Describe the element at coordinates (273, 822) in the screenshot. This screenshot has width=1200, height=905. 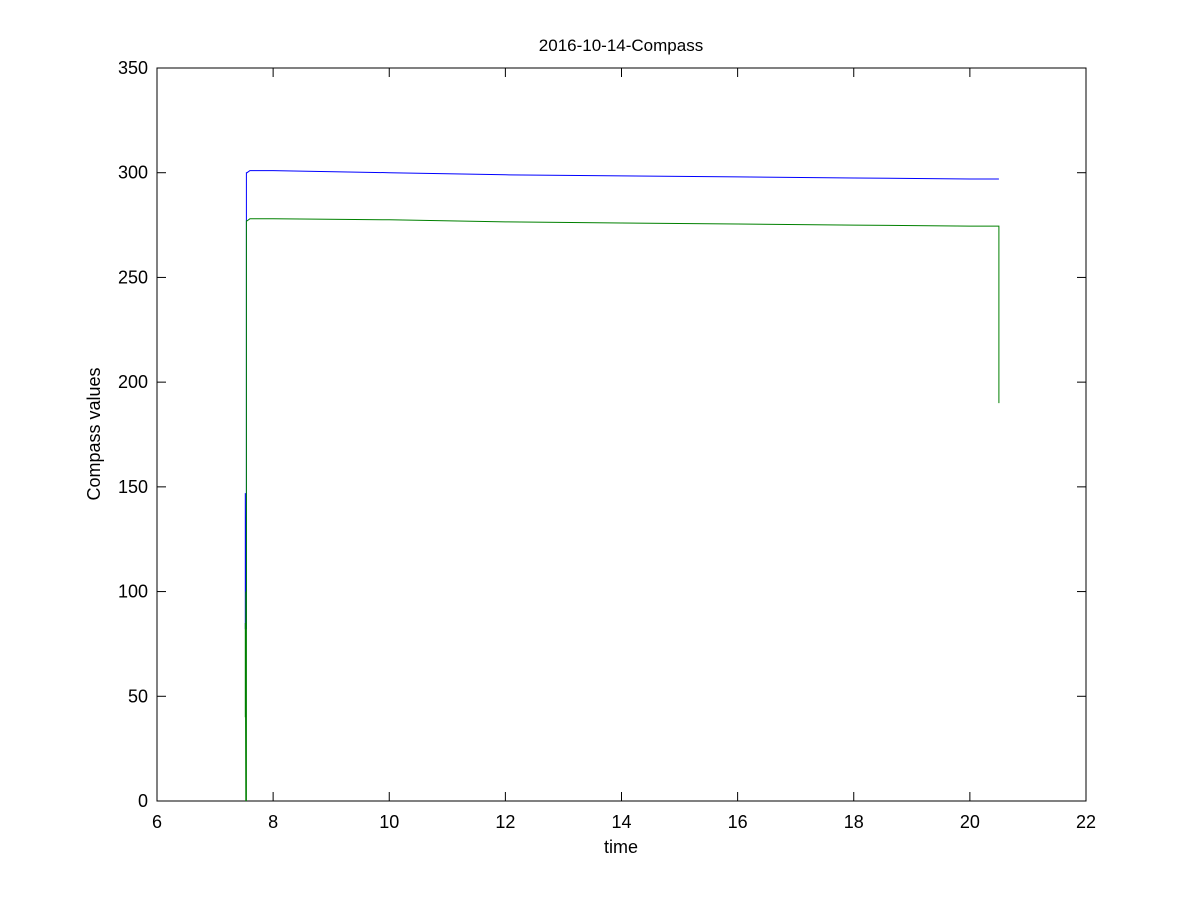
I see `x-tick-label: 8` at that location.